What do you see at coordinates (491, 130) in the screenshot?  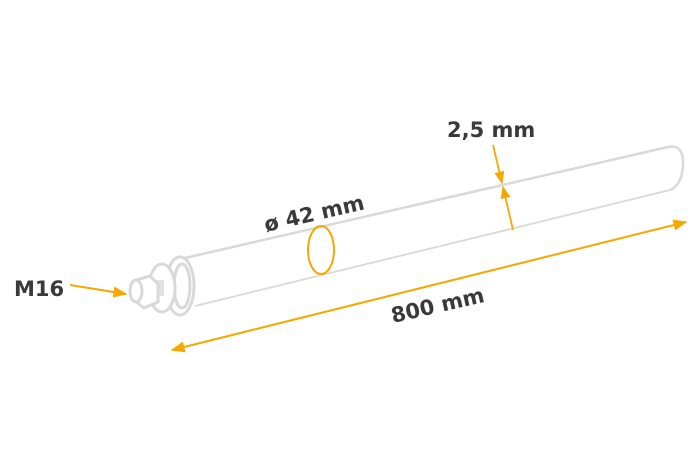 I see `wall-thickness-label: 2,5 mm` at bounding box center [491, 130].